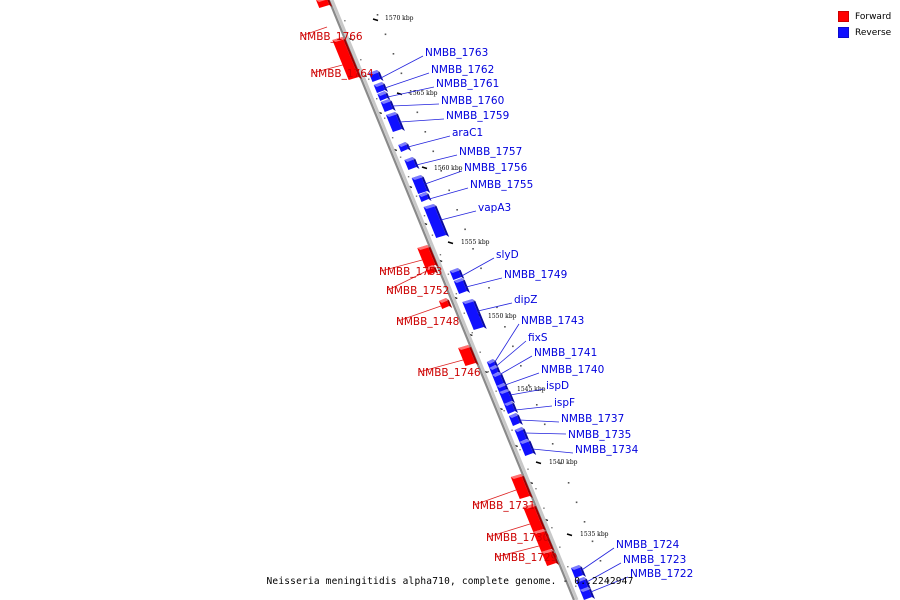 The height and width of the screenshot is (600, 900). What do you see at coordinates (436, 221) in the screenshot?
I see `gene-feature-vapA3` at bounding box center [436, 221].